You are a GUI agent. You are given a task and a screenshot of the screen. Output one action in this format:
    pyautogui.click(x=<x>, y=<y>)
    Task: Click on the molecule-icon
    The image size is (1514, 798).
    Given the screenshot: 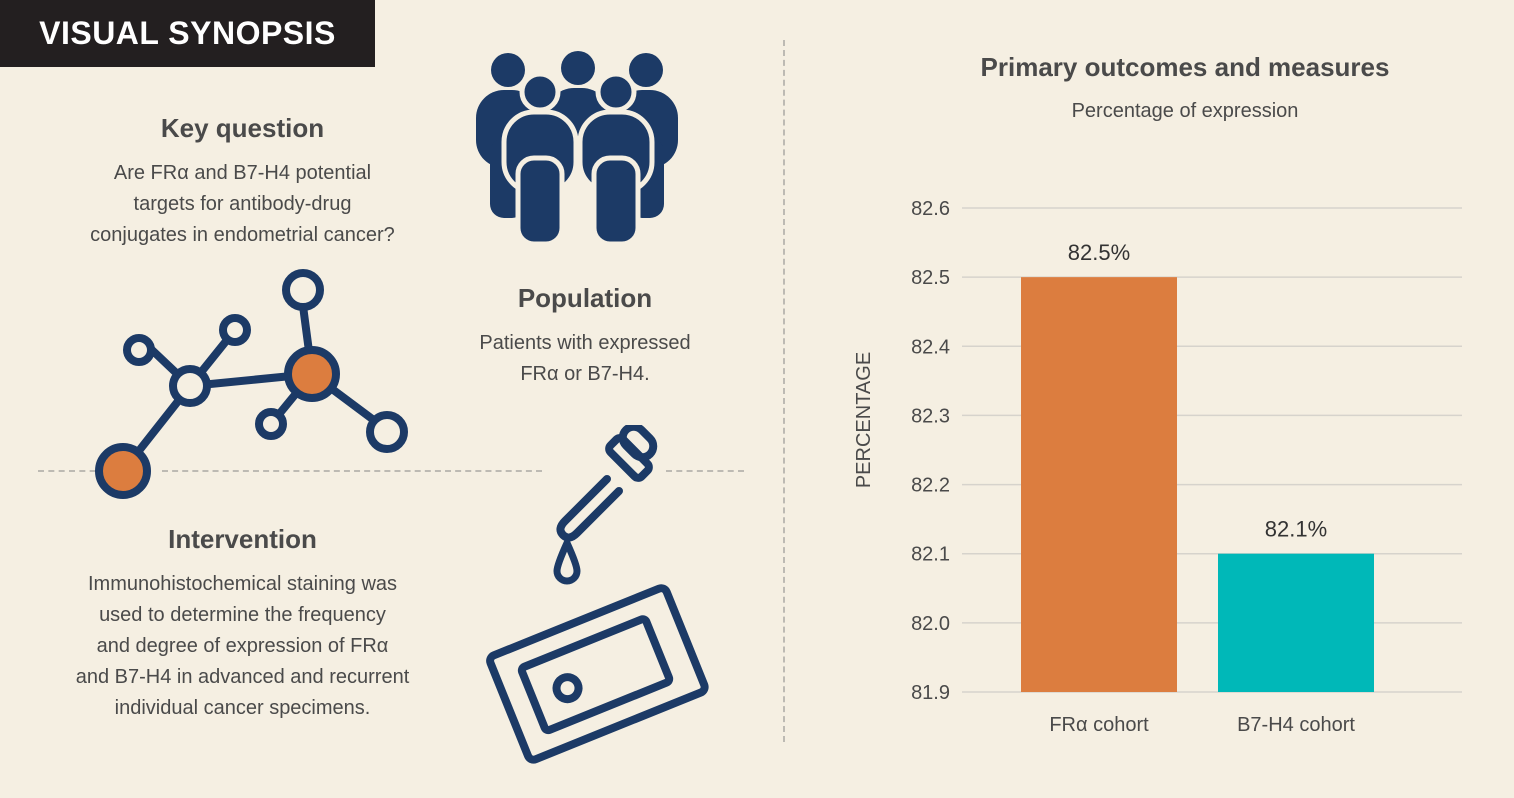 What is the action you would take?
    pyautogui.click(x=251, y=384)
    